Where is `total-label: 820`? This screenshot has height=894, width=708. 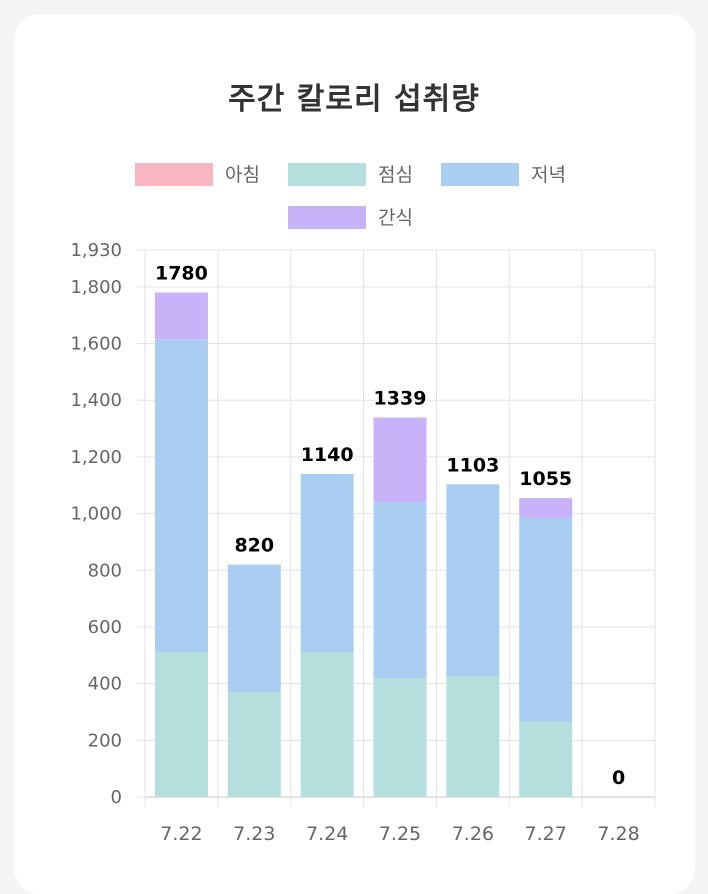
total-label: 820 is located at coordinates (254, 546).